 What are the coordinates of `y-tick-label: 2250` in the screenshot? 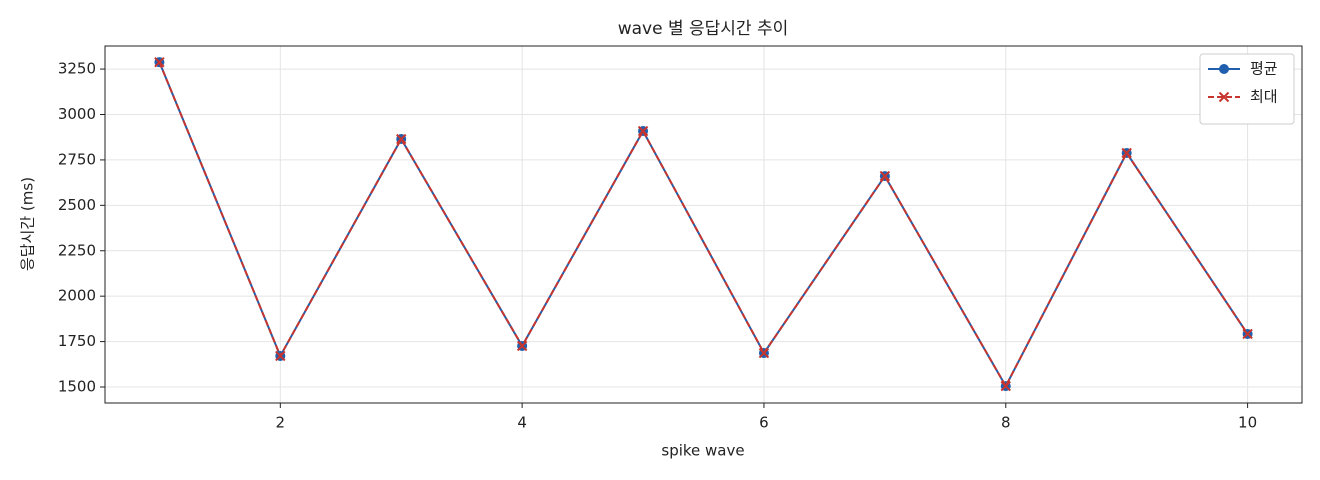 It's located at (77, 250).